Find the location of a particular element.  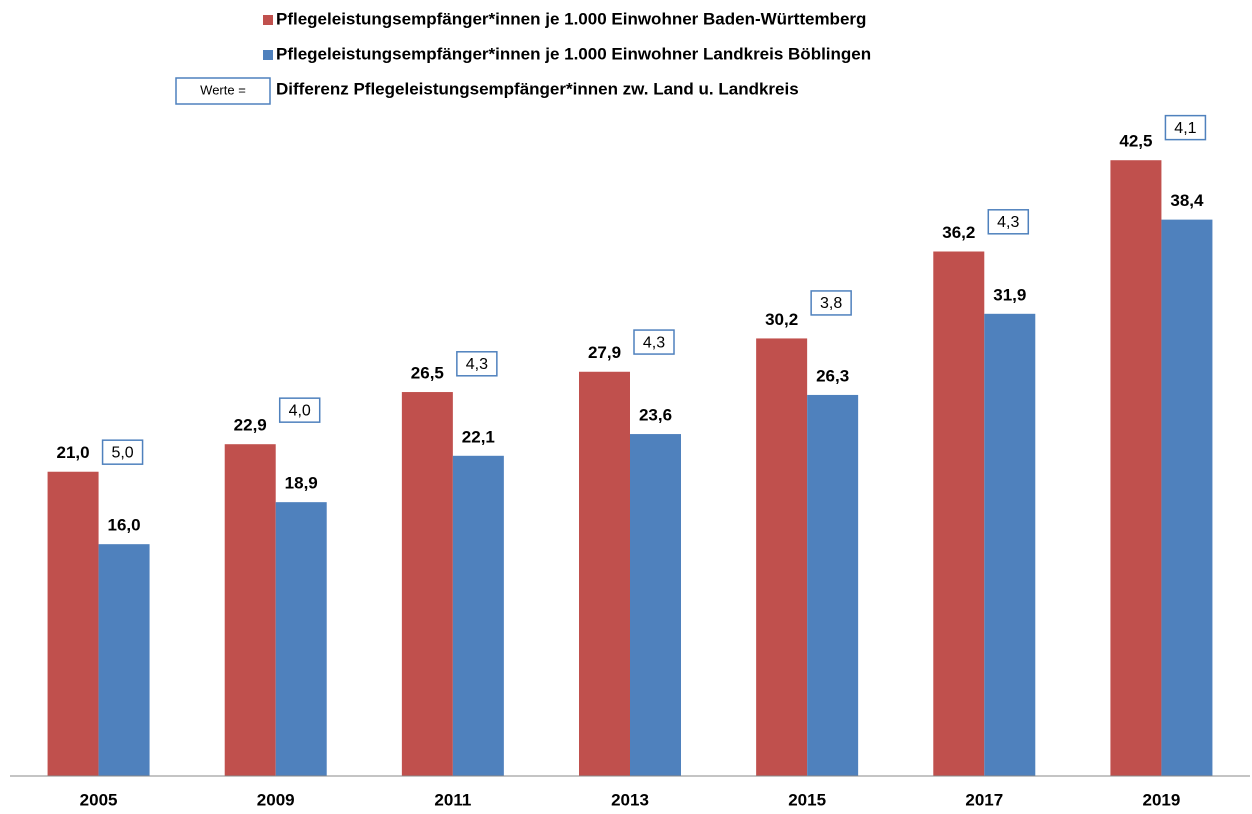

legend-box-label: Werte = is located at coordinates (223, 89).